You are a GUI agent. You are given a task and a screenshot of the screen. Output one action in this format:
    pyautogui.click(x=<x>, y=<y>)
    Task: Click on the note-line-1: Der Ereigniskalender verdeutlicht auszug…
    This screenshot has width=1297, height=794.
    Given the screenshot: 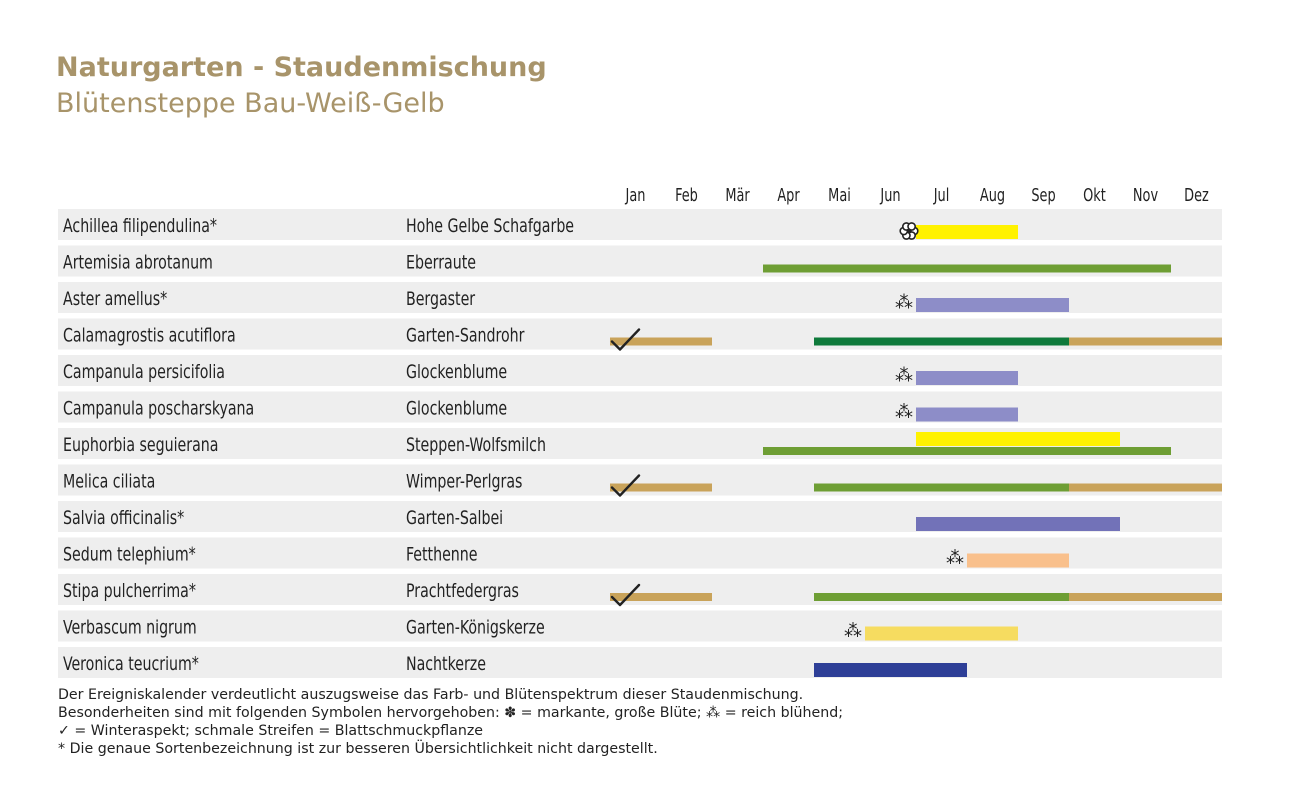 What is the action you would take?
    pyautogui.click(x=431, y=695)
    